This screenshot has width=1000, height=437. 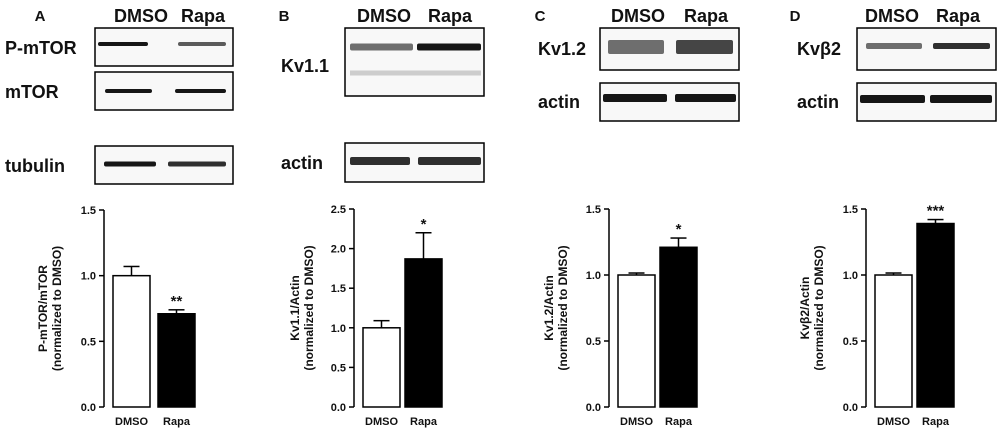 What do you see at coordinates (795, 16) in the screenshot?
I see `panel-letter: D` at bounding box center [795, 16].